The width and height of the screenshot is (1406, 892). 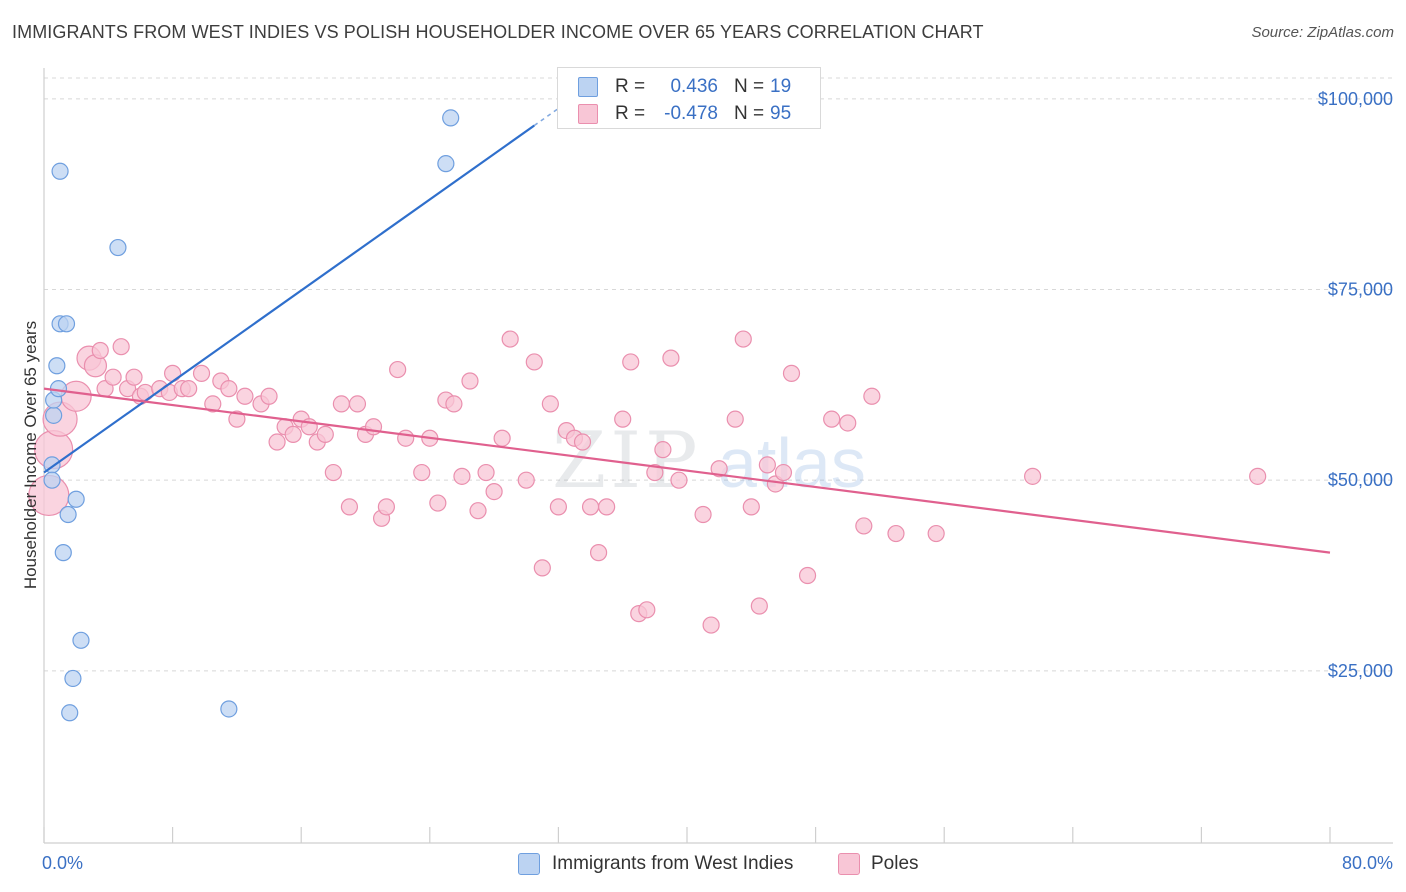 I want to click on y-tick-label: $50,000, so click(x=1360, y=480).